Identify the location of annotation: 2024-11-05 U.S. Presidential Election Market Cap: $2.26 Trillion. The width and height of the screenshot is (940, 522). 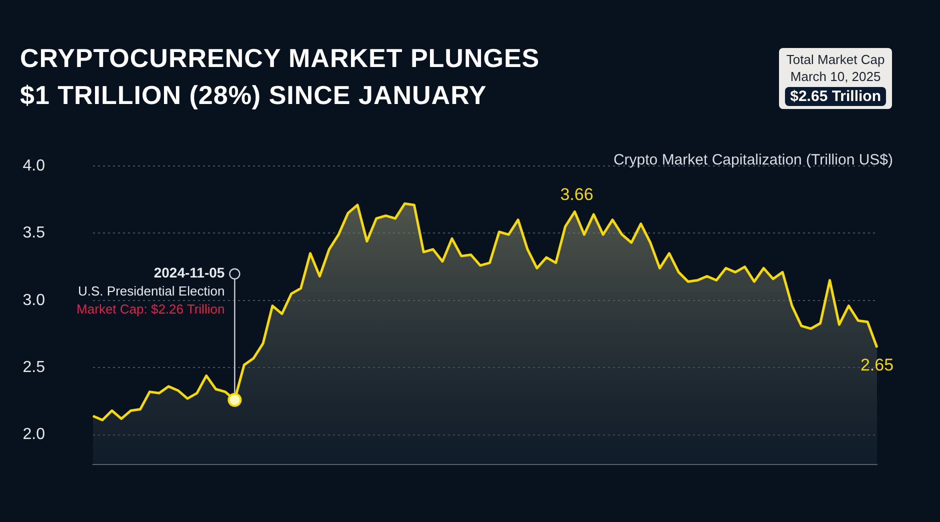
(150, 290).